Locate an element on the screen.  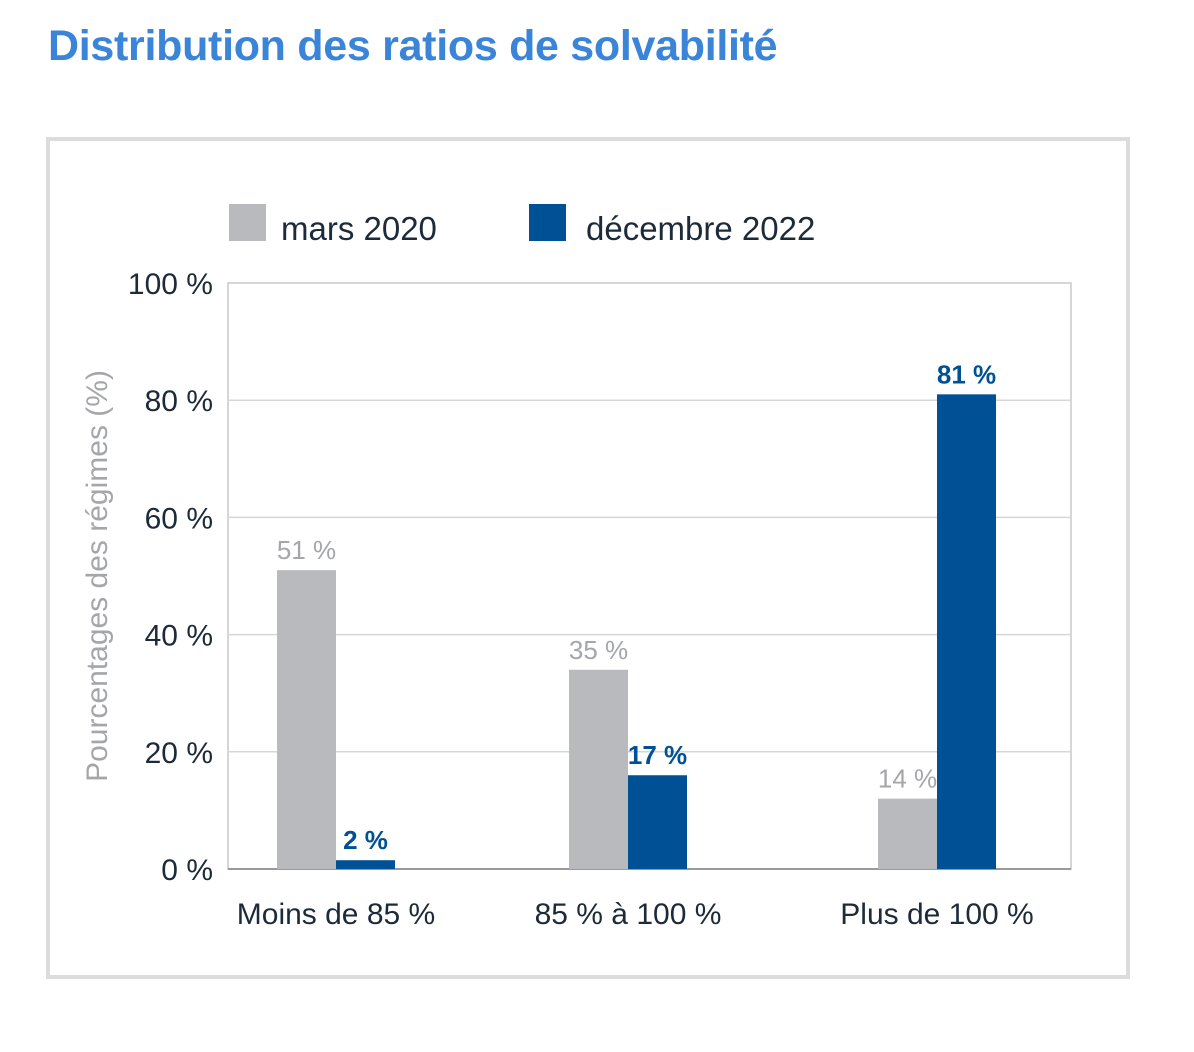
data-label: 2 % is located at coordinates (365, 840).